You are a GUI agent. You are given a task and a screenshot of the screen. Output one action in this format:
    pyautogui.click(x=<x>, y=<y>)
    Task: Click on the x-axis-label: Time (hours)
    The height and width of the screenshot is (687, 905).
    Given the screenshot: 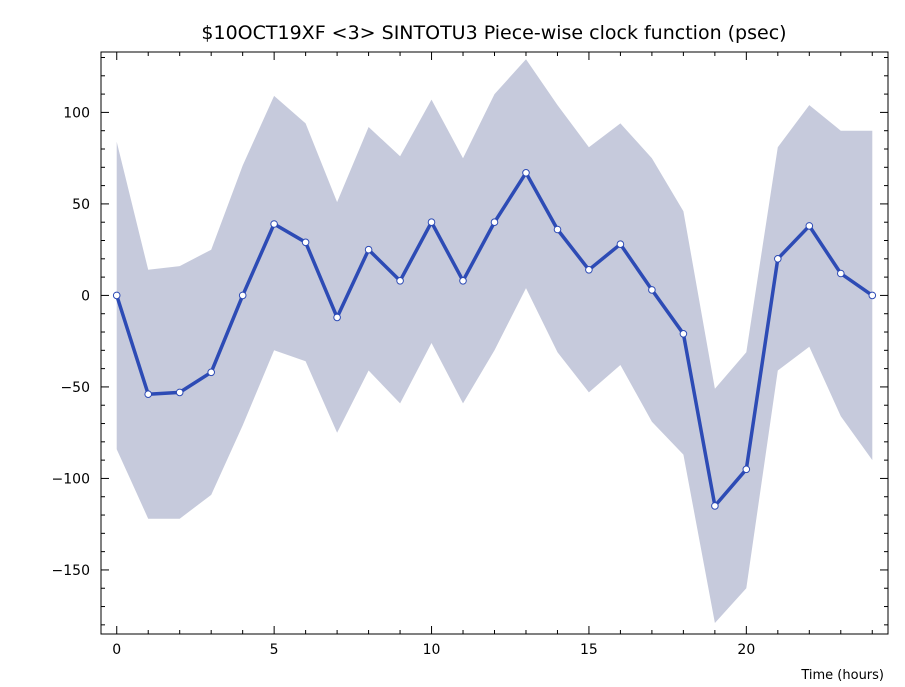 What is the action you would take?
    pyautogui.click(x=842, y=675)
    